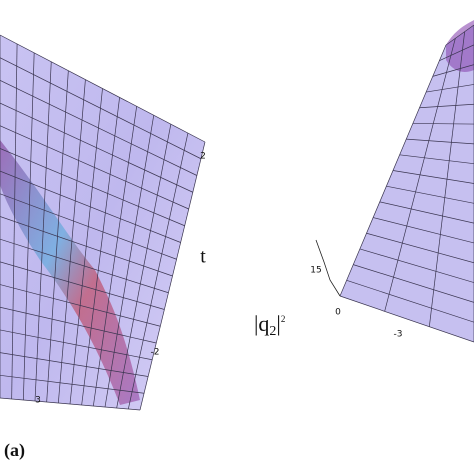 This screenshot has width=474, height=474. I want to click on z-label-close: |, so click(278, 323).